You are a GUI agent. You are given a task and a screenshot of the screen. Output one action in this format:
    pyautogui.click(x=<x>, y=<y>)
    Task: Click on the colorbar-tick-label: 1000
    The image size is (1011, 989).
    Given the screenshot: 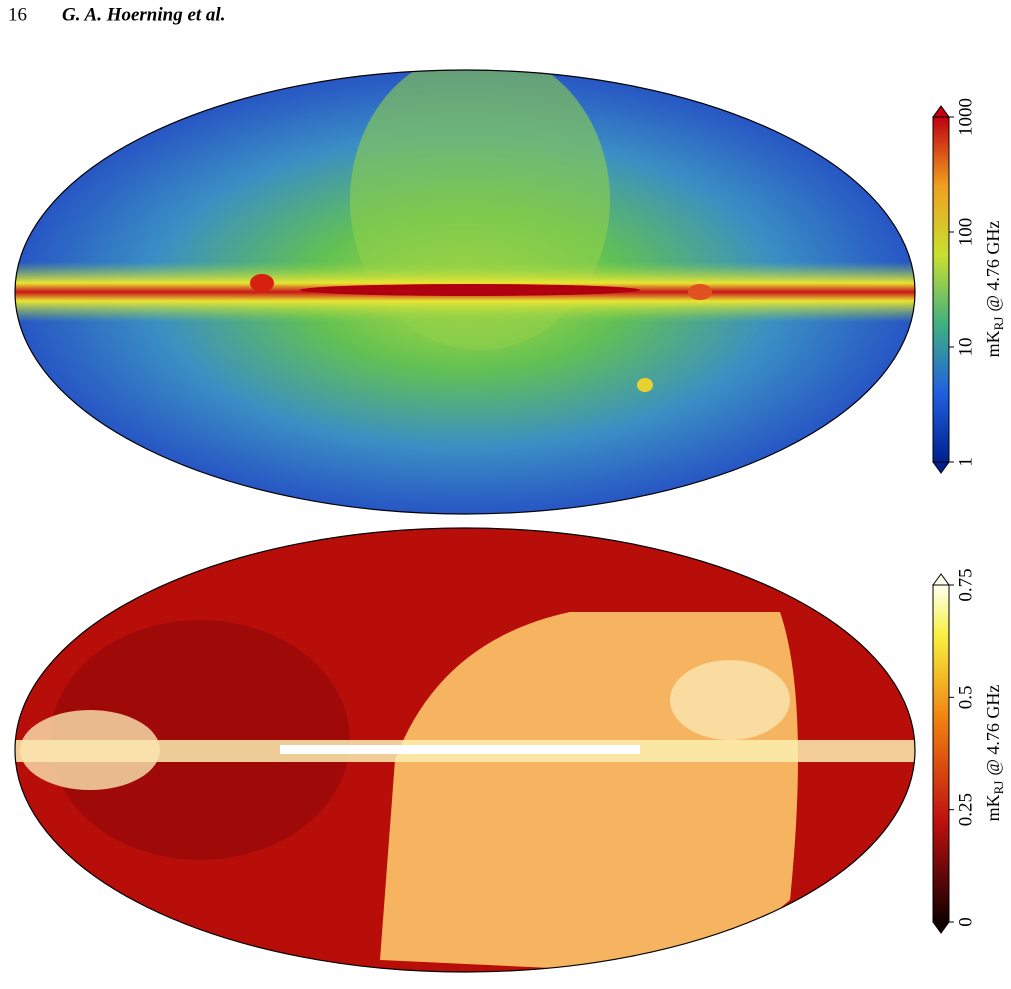 What is the action you would take?
    pyautogui.click(x=965, y=117)
    